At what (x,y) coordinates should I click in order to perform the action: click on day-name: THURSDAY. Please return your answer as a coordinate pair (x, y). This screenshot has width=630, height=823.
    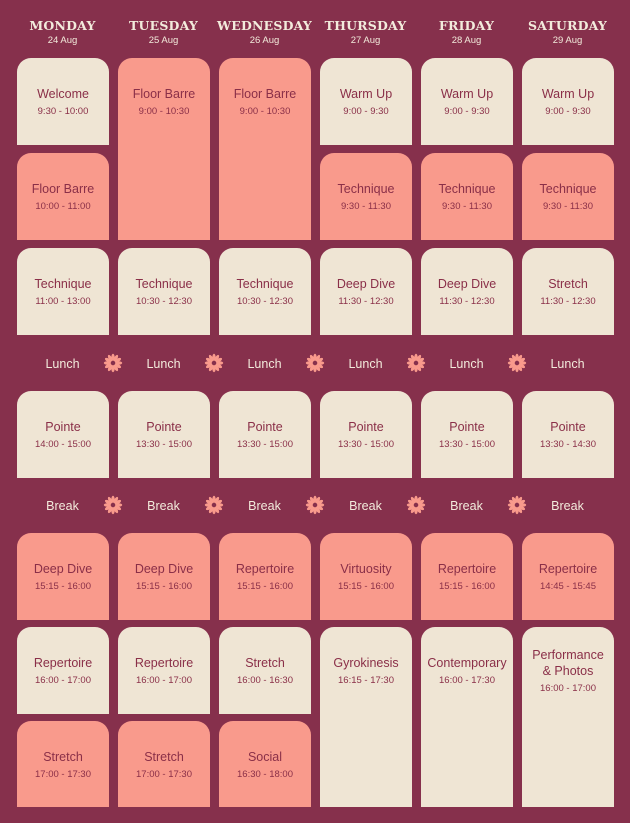
    Looking at the image, I should click on (365, 25).